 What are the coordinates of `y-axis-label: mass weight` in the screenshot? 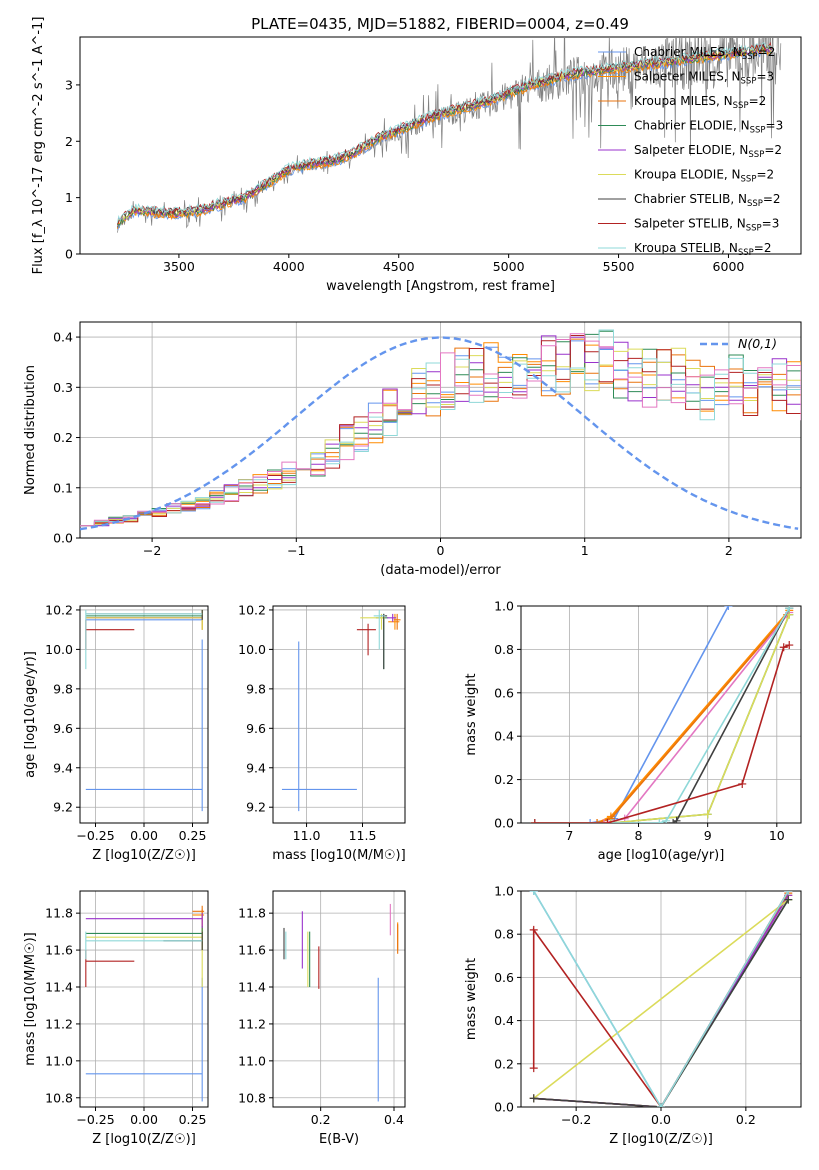 It's located at (471, 999).